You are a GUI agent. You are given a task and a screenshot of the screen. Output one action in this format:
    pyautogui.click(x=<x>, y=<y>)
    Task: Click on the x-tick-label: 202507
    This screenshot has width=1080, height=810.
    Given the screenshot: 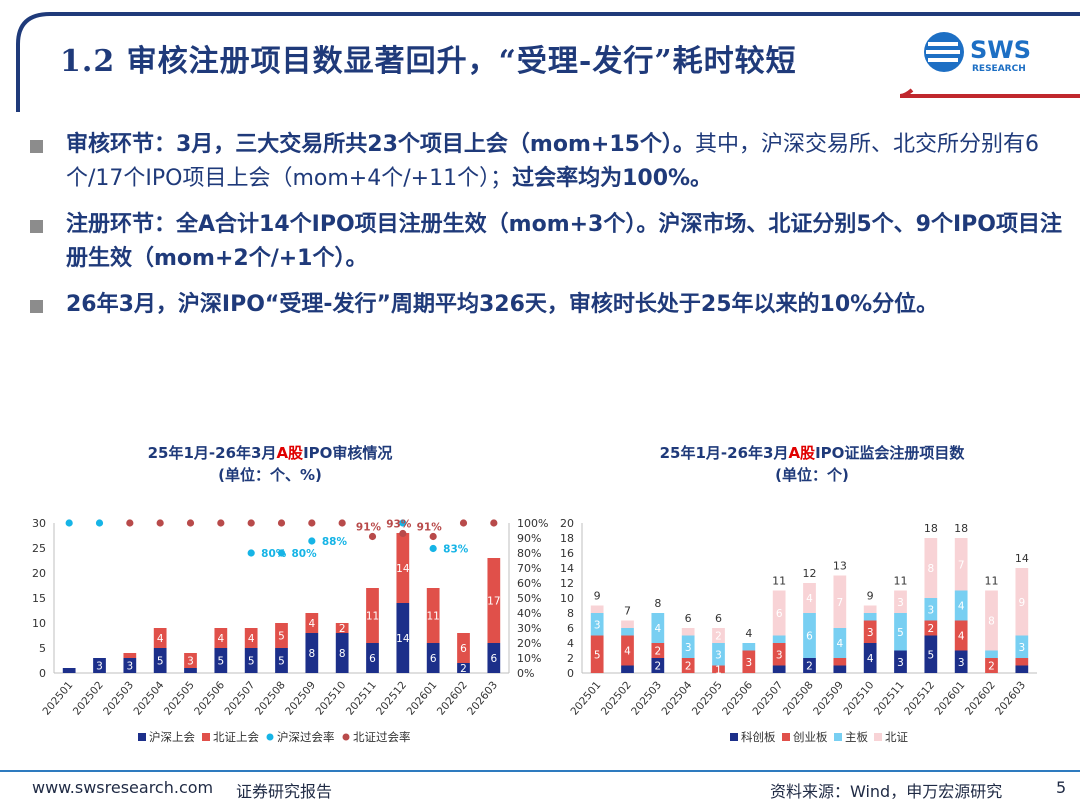 What is the action you would take?
    pyautogui.click(x=768, y=698)
    